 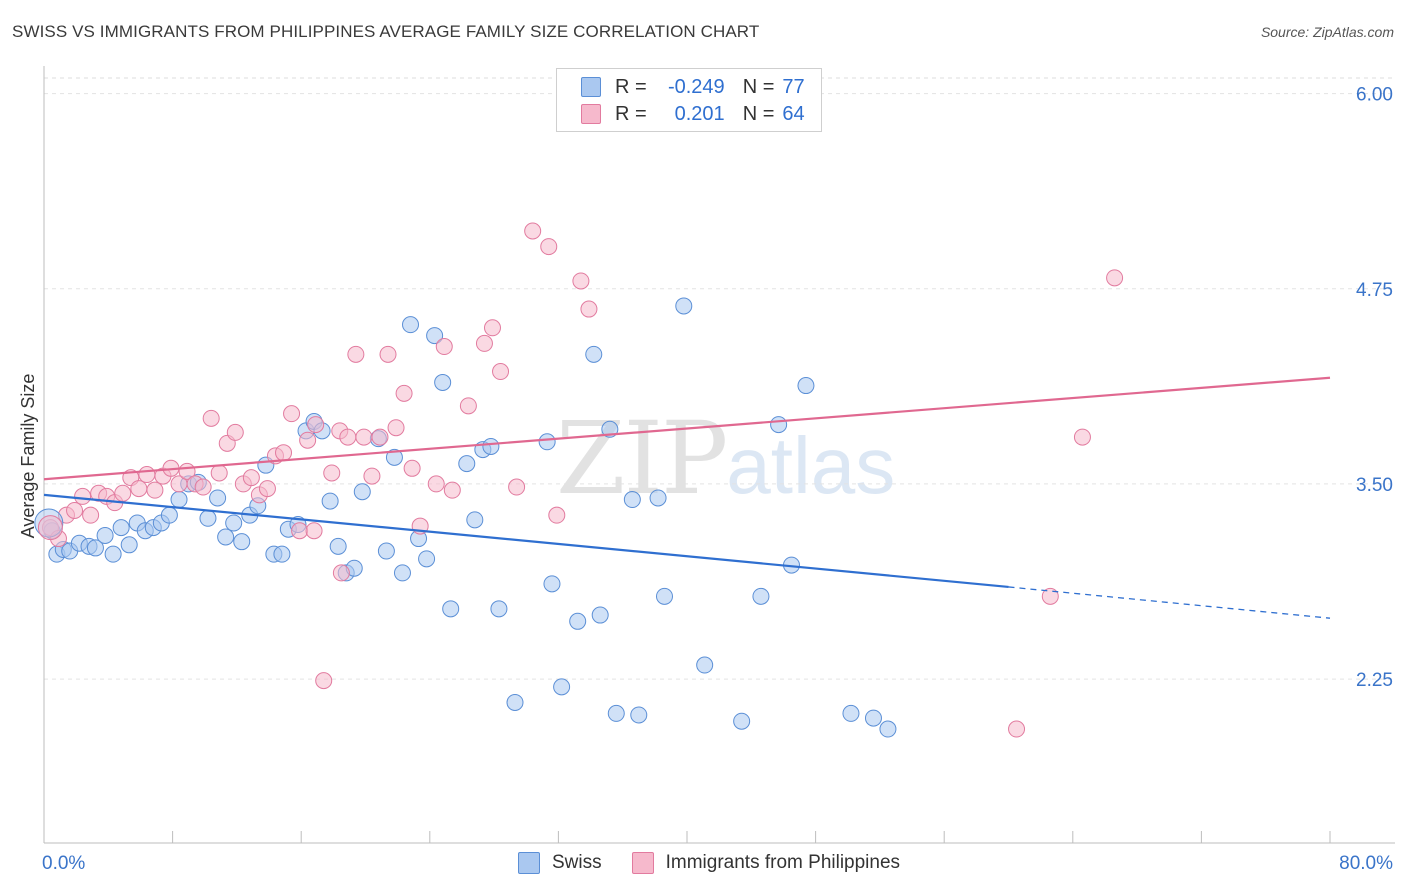 I want to click on trendline-swiss-extrapolated, so click(x=1169, y=602).